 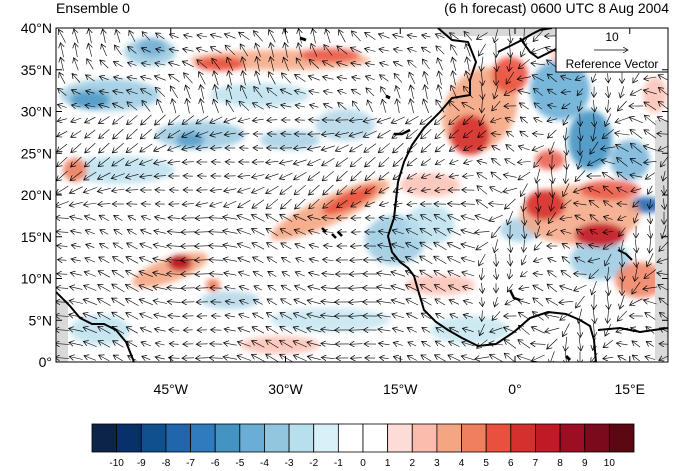 What do you see at coordinates (661, 240) in the screenshot?
I see `nodata-area` at bounding box center [661, 240].